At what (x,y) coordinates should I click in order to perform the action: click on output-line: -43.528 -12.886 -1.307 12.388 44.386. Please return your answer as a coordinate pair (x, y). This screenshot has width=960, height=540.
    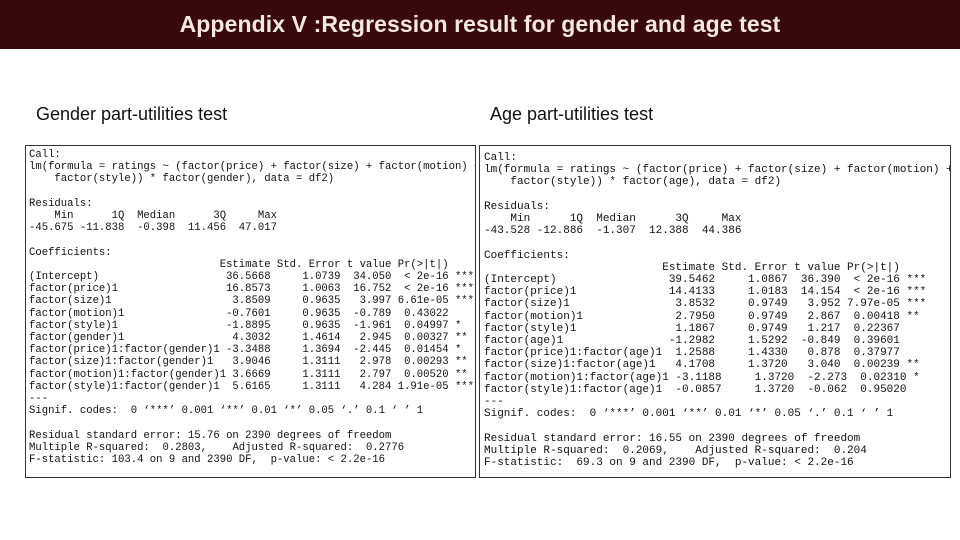
    Looking at the image, I should click on (616, 231).